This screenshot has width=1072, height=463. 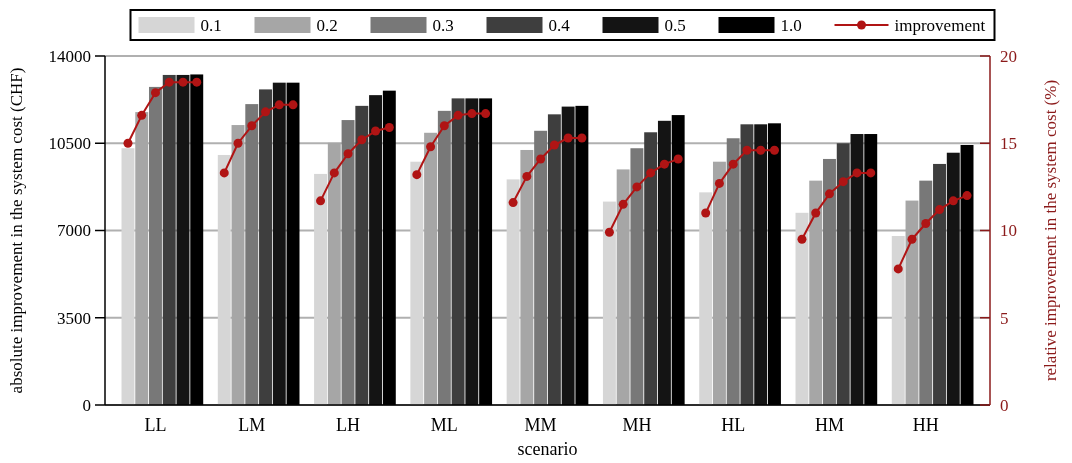 What do you see at coordinates (733, 425) in the screenshot?
I see `x-tick-label: HL` at bounding box center [733, 425].